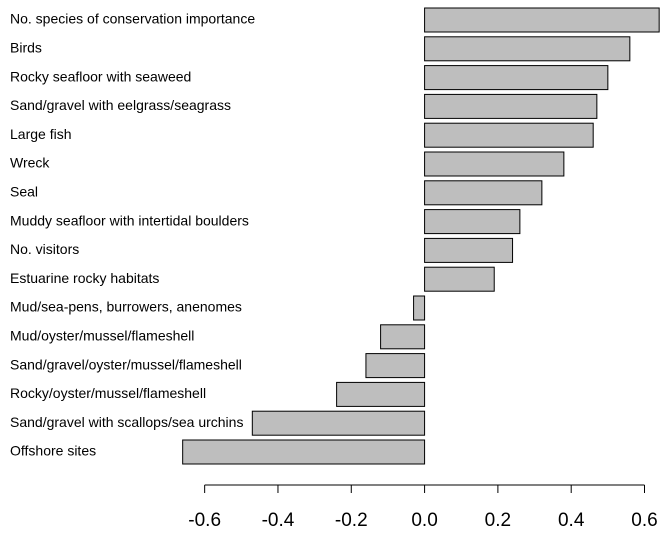  Describe the element at coordinates (571, 520) in the screenshot. I see `x-tick-label: 0.4` at that location.